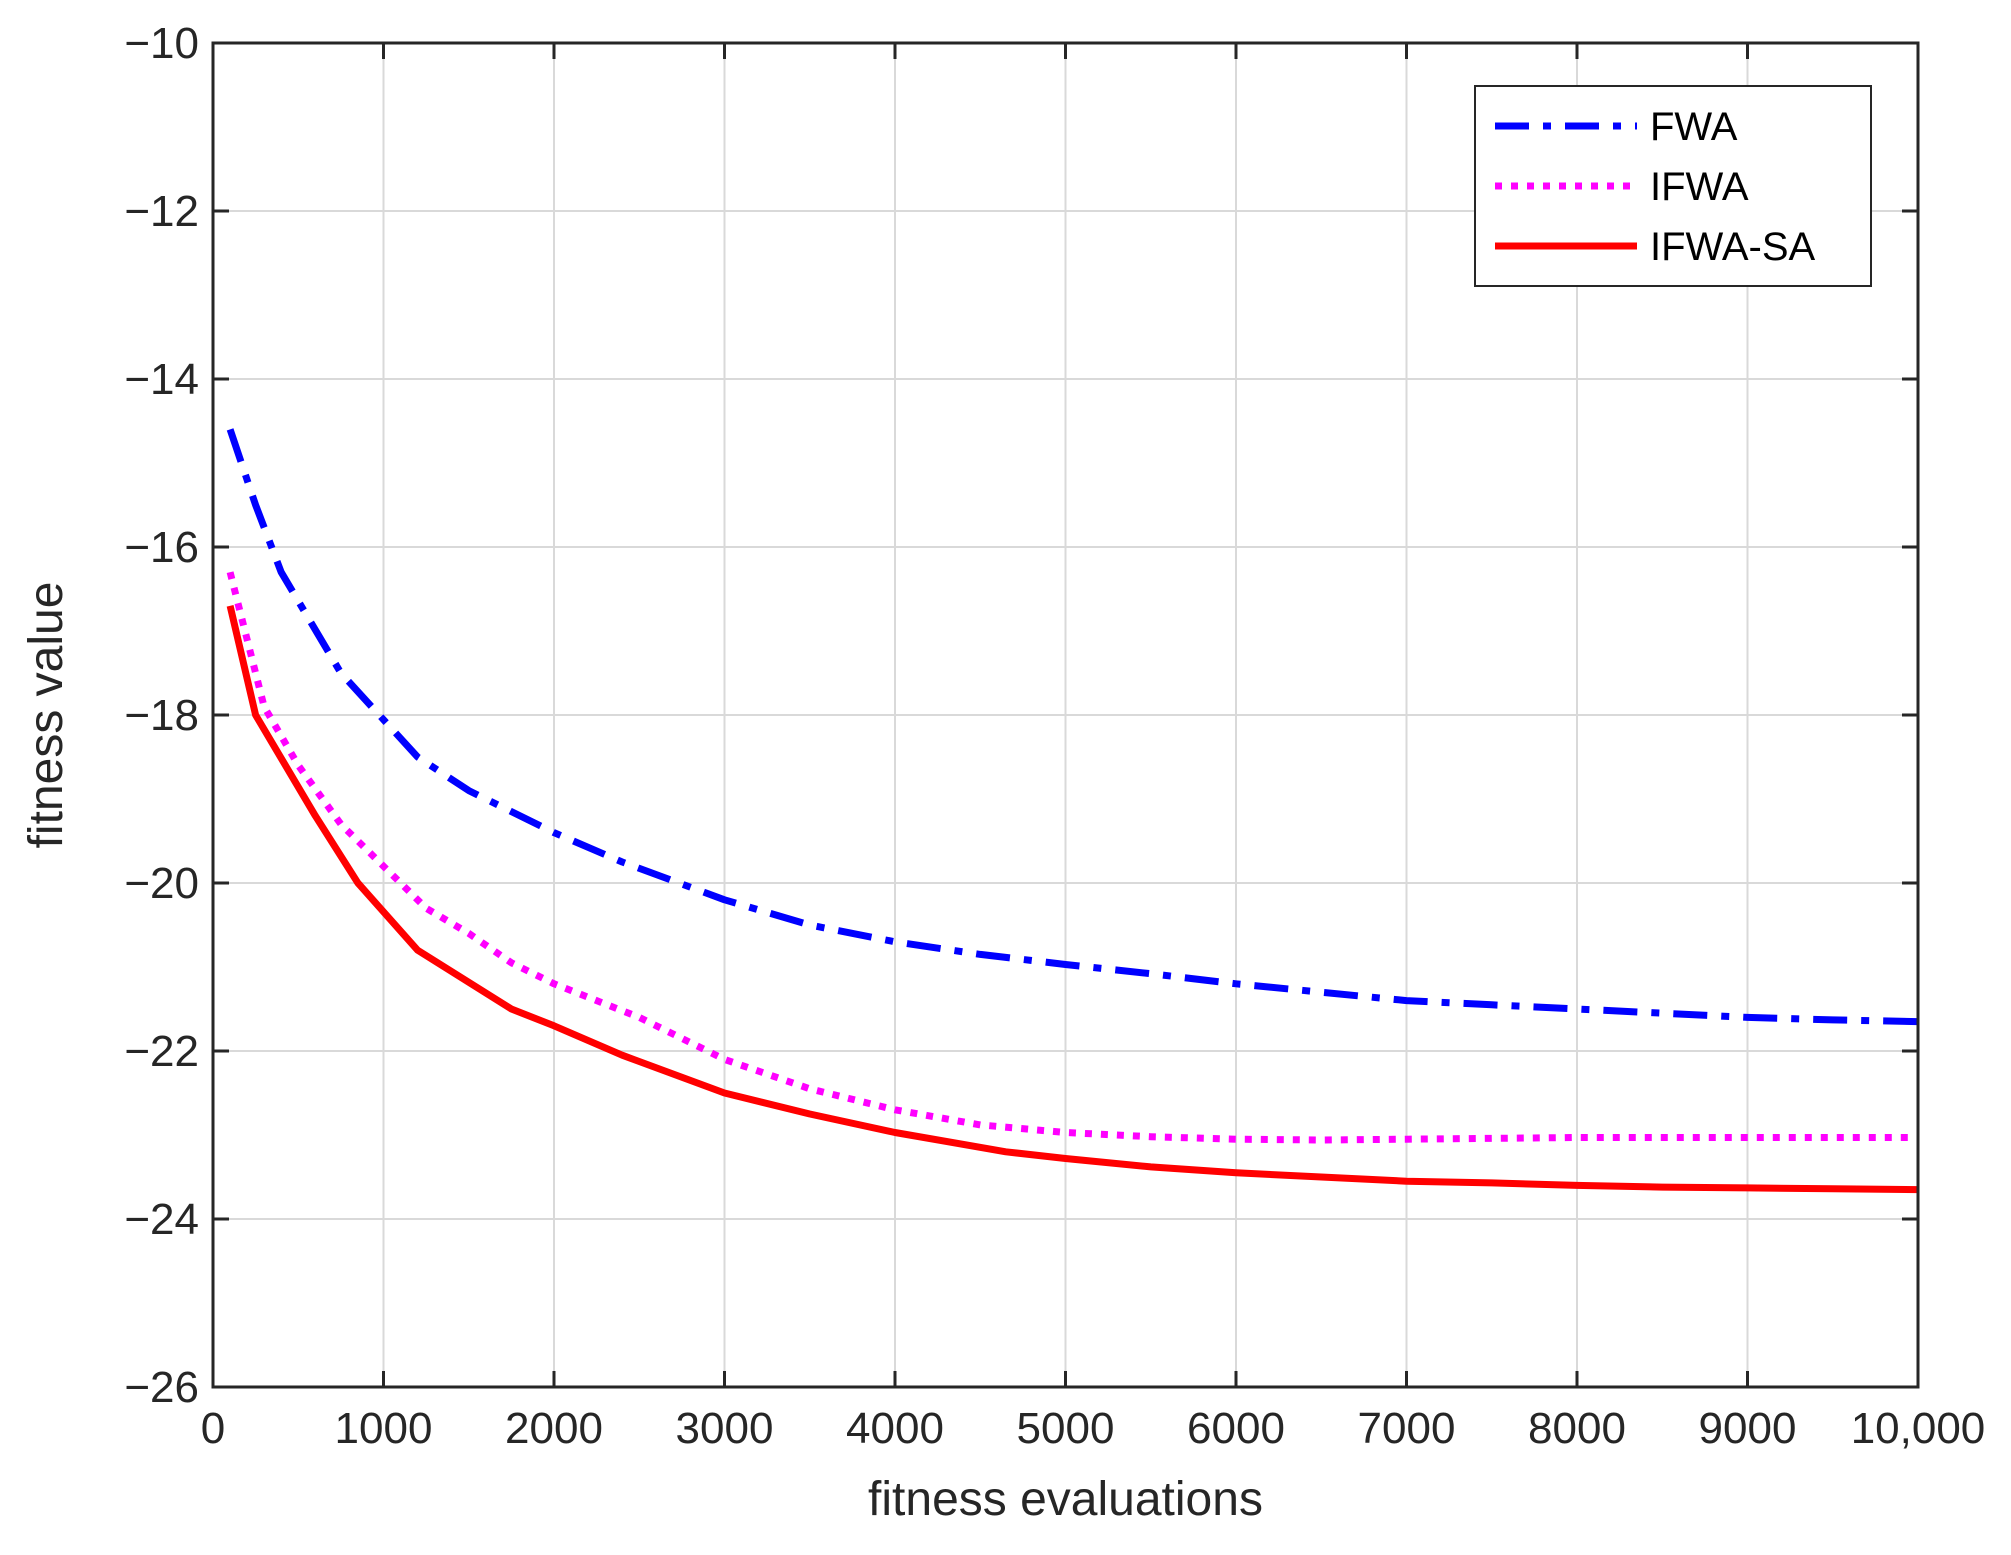 The height and width of the screenshot is (1555, 2011). I want to click on x-tick-label: 7000, so click(1407, 1428).